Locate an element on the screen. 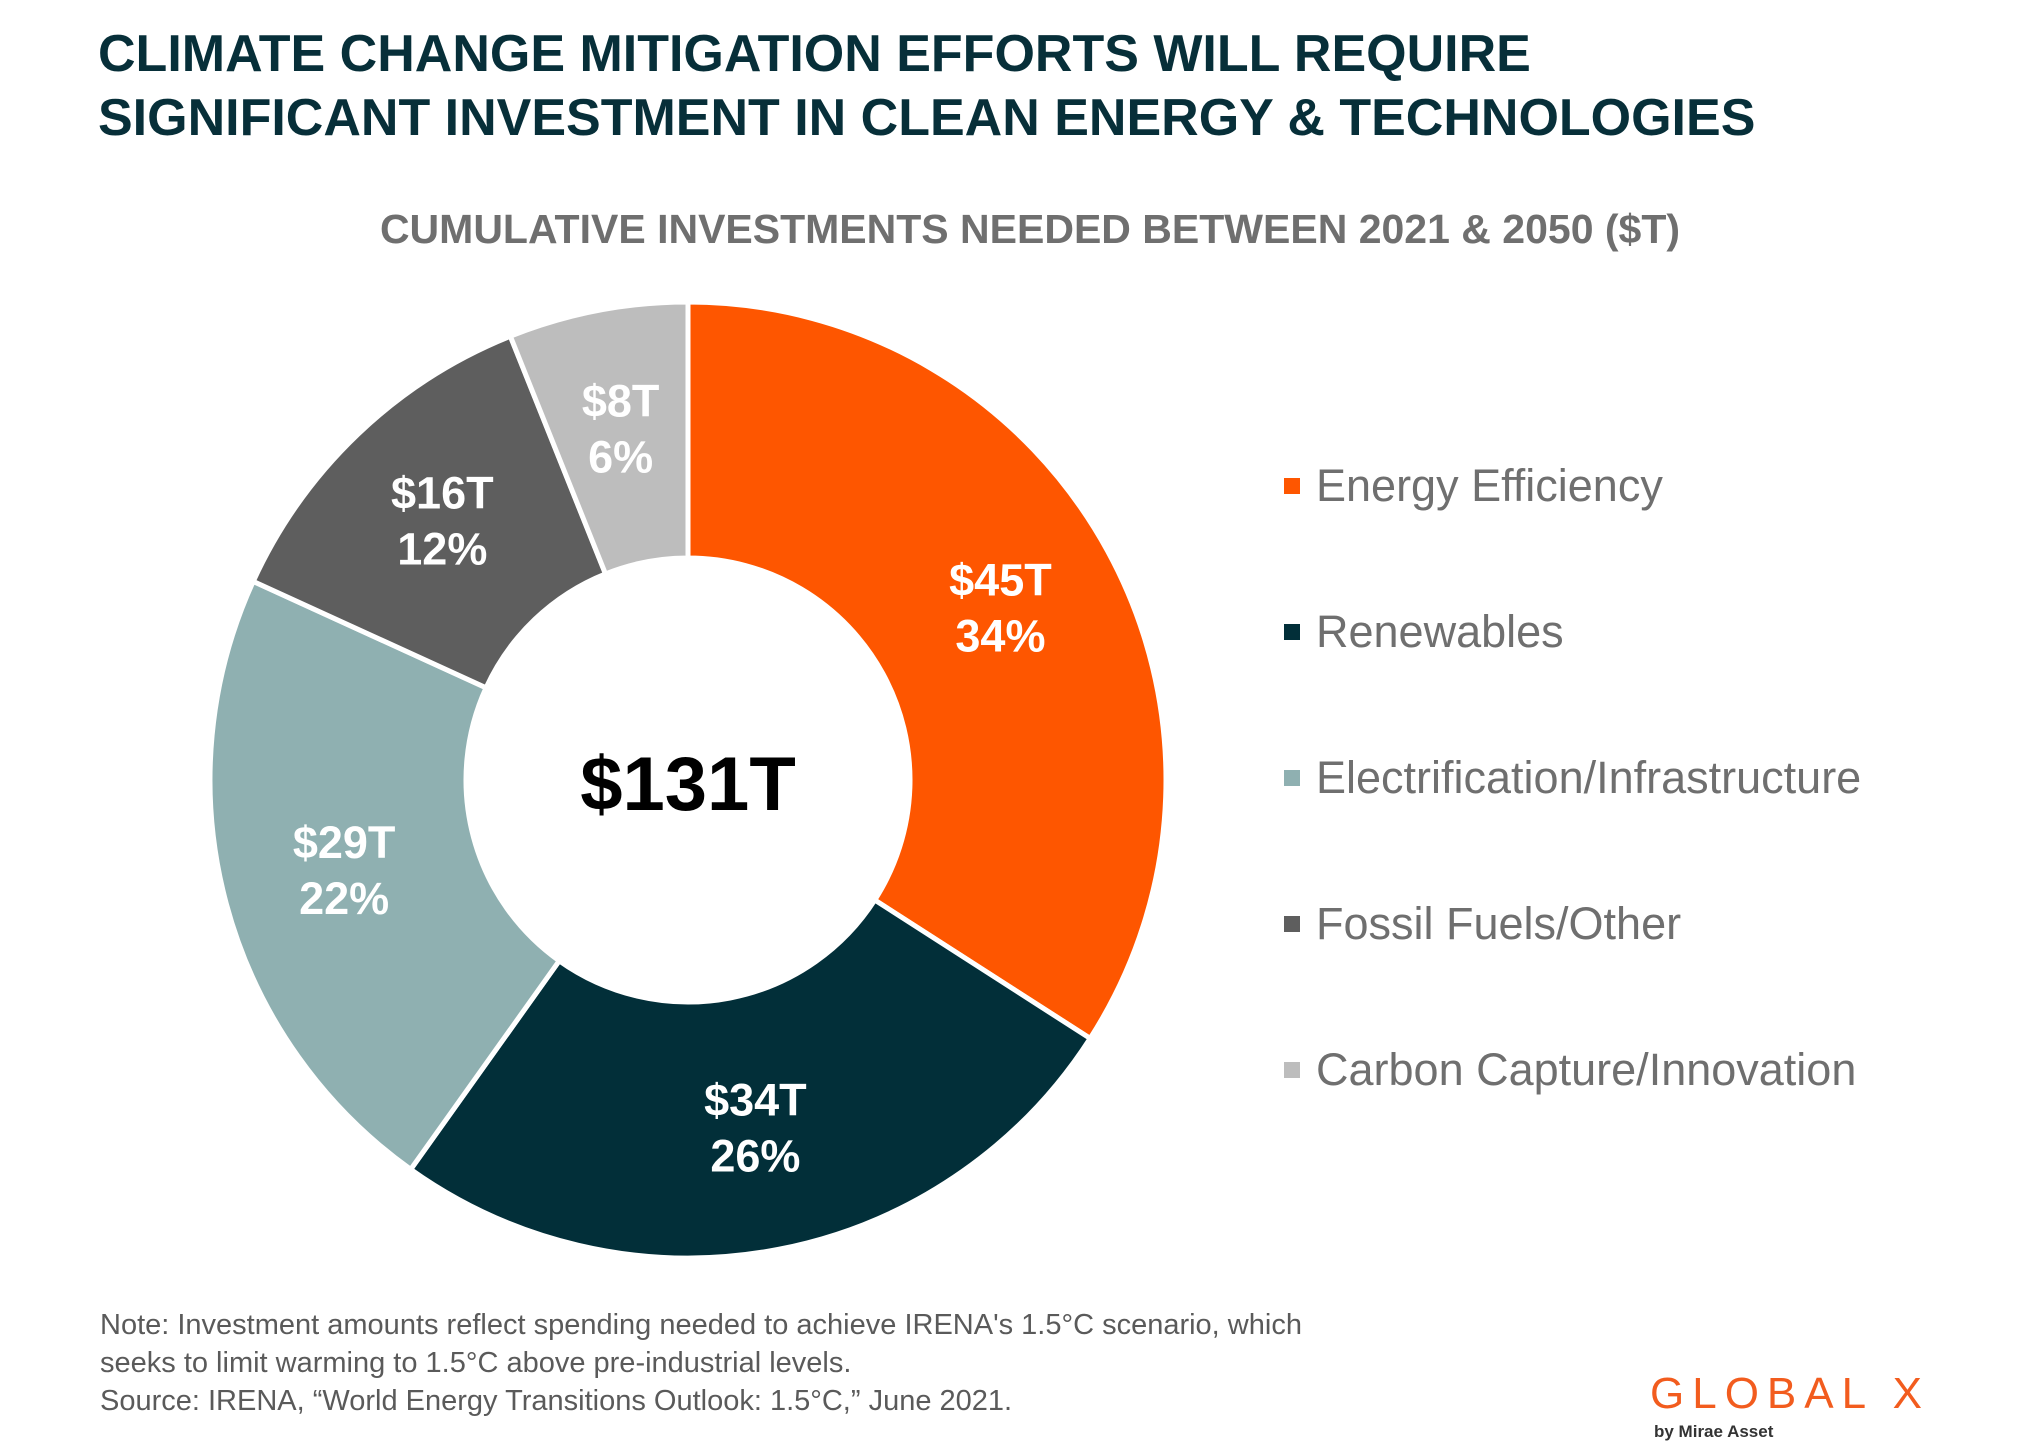 This screenshot has height=1442, width=2020. legend-label: Renewables is located at coordinates (1440, 631).